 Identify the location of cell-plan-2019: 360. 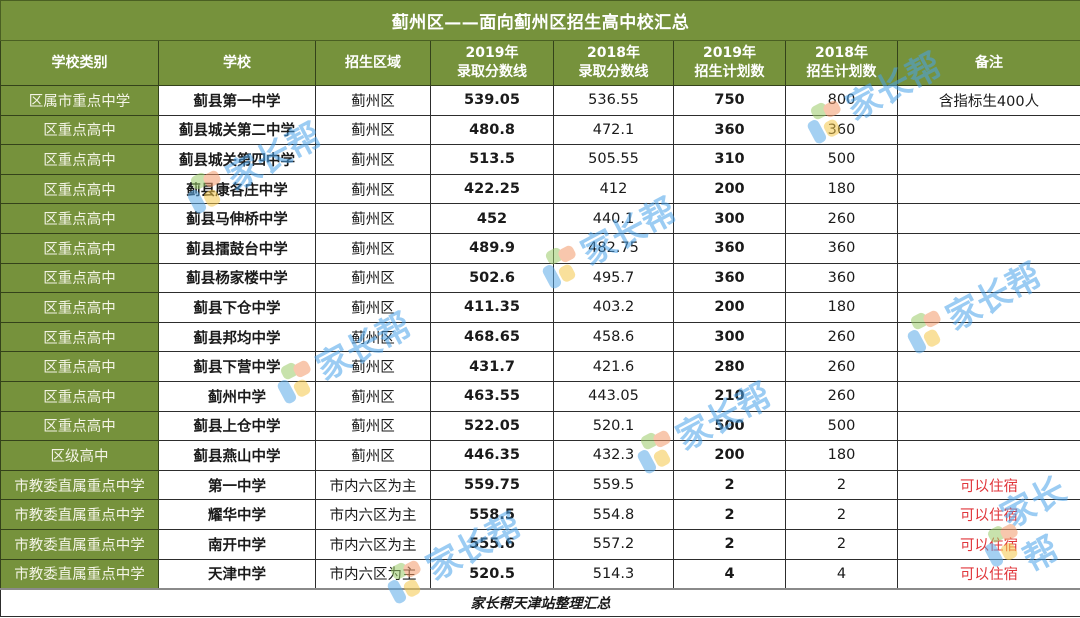
(729, 130).